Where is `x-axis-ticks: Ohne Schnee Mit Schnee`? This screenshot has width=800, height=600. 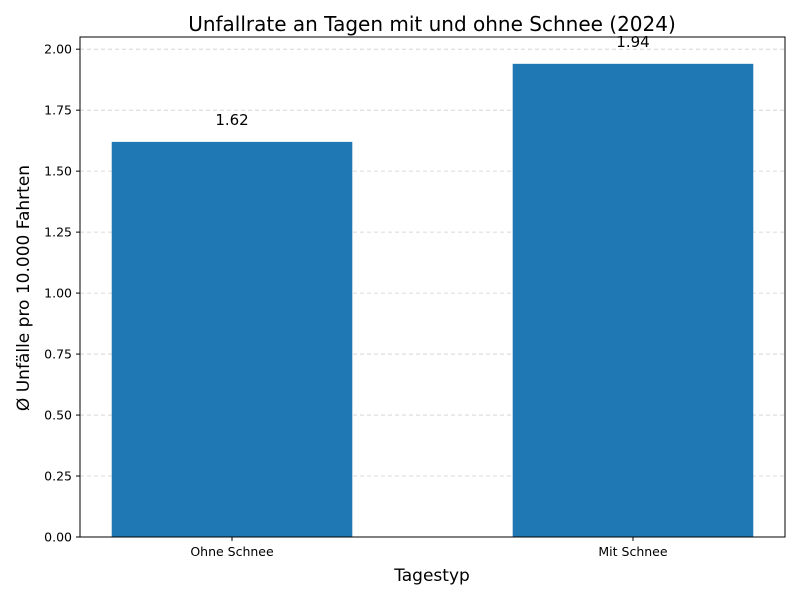
x-axis-ticks: Ohne Schnee Mit Schnee is located at coordinates (429, 548).